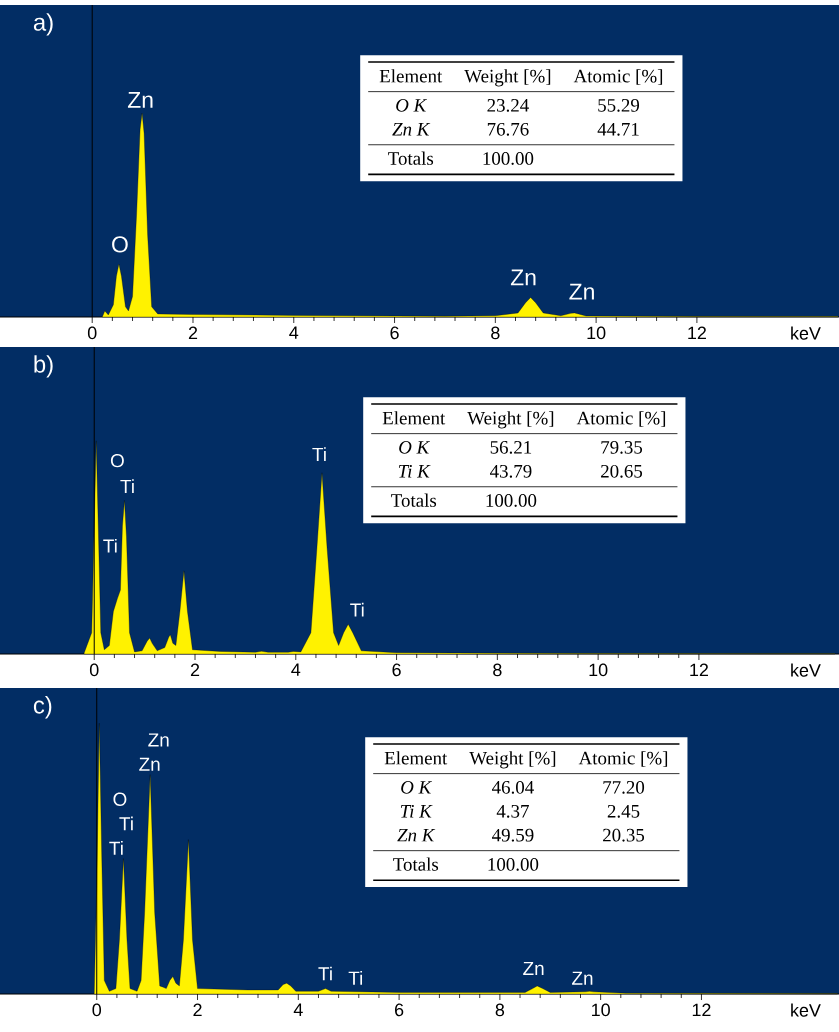 The width and height of the screenshot is (839, 1032). Describe the element at coordinates (624, 787) in the screenshot. I see `text: 77.20` at that location.